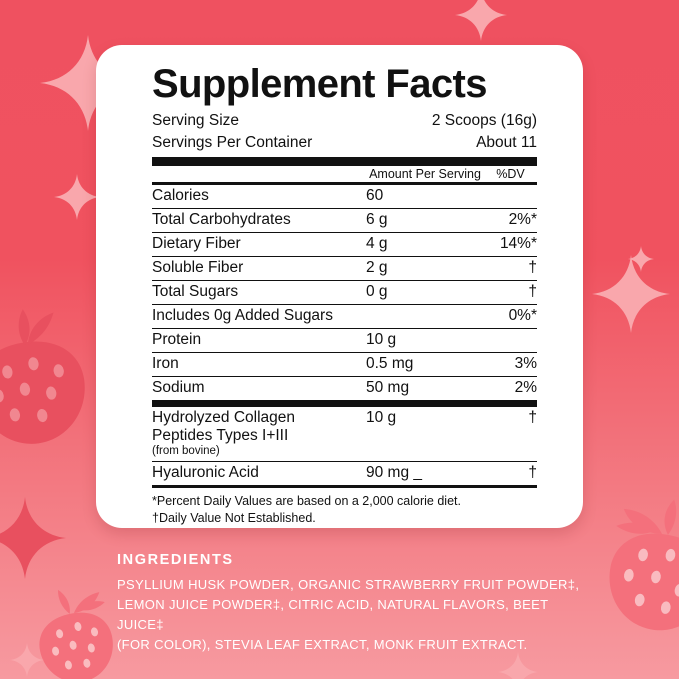  What do you see at coordinates (425, 364) in the screenshot?
I see `row-amount: 0.5 mg` at bounding box center [425, 364].